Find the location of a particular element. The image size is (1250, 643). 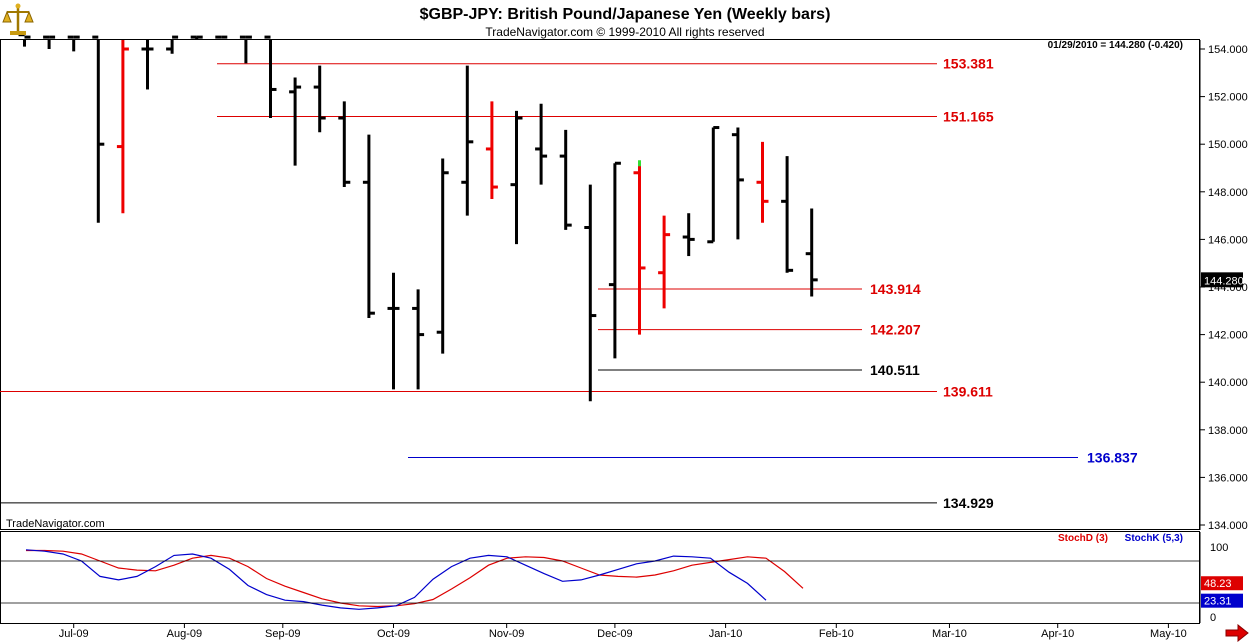

price-tick-label: 138.000 is located at coordinates (1228, 431).